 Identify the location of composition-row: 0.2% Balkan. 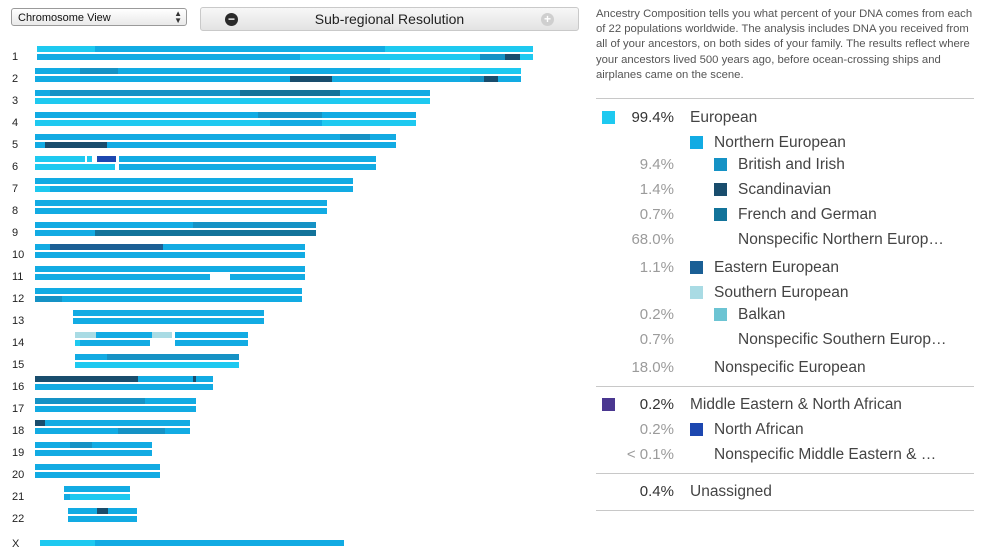
(786, 315).